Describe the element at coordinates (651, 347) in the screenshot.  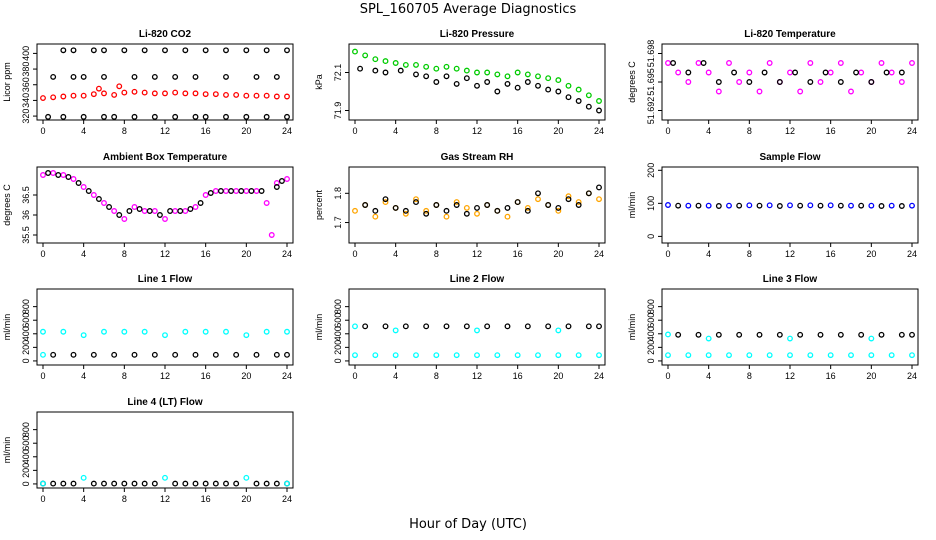
I see `y-tick-label: 200` at that location.